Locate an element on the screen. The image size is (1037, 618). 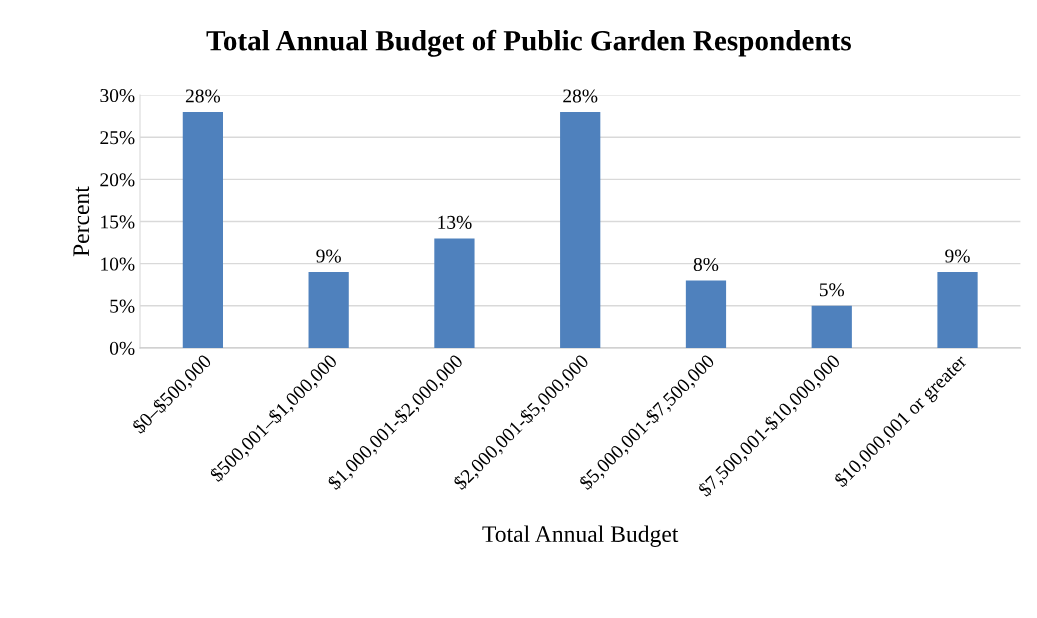
data-label: 13% is located at coordinates (455, 222).